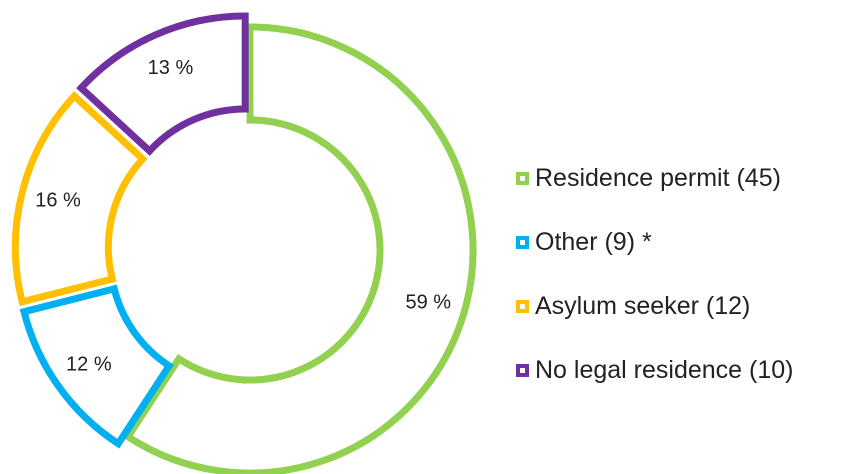 The height and width of the screenshot is (474, 846). Describe the element at coordinates (593, 241) in the screenshot. I see `legend-label-other: Other (9) *` at that location.